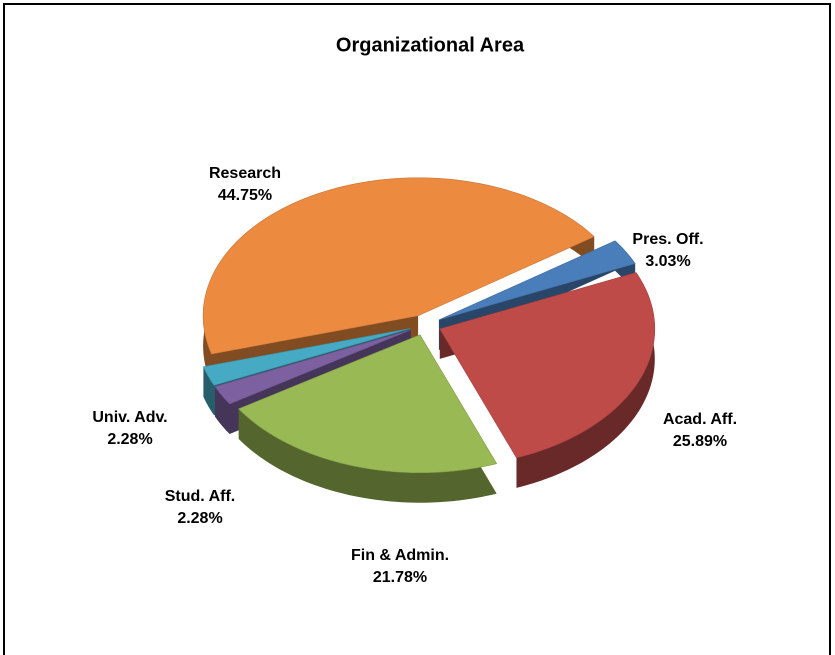 This screenshot has height=655, width=835. Describe the element at coordinates (430, 45) in the screenshot. I see `chart-title: Organizational Area` at that location.